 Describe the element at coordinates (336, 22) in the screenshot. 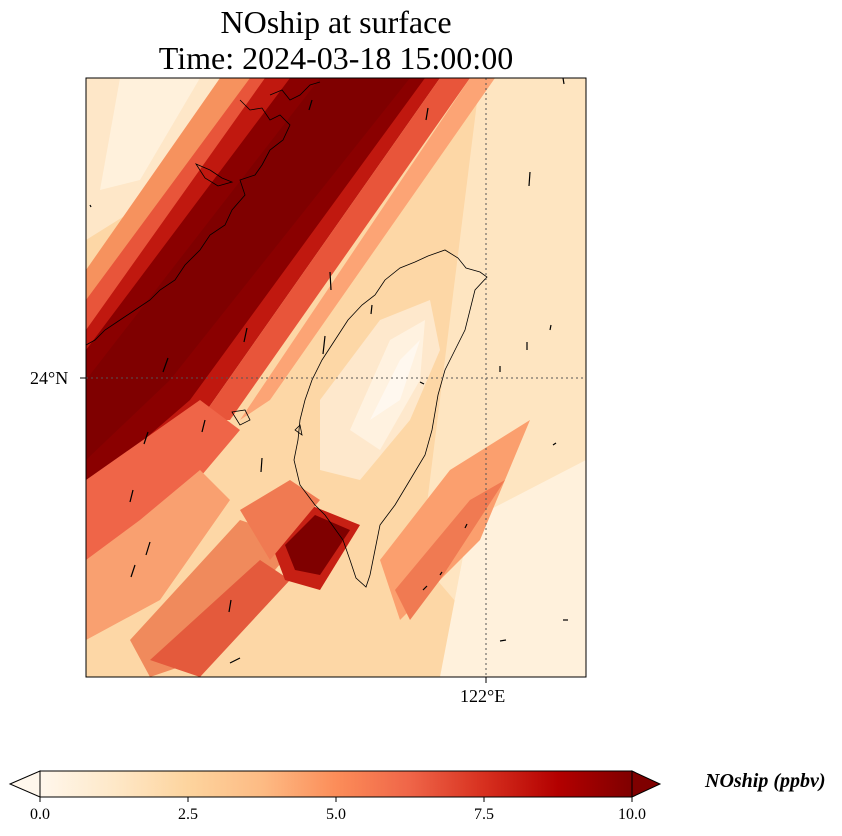

I see `chart-title: NOship at surface` at that location.